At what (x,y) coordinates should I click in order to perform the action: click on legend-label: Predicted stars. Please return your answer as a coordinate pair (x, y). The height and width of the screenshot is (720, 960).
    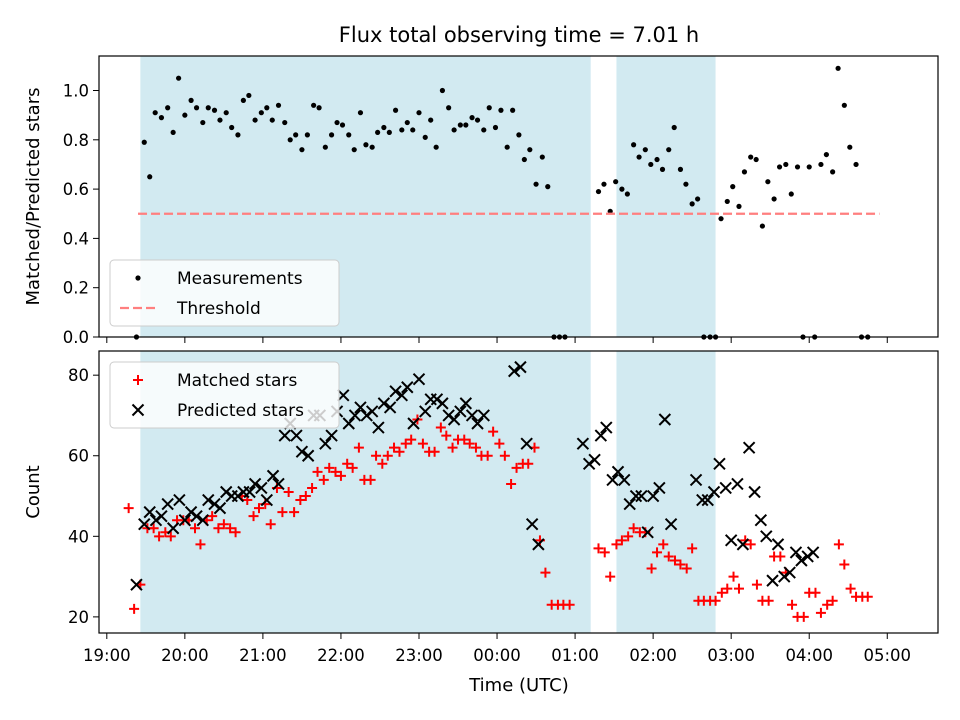
    Looking at the image, I should click on (240, 411).